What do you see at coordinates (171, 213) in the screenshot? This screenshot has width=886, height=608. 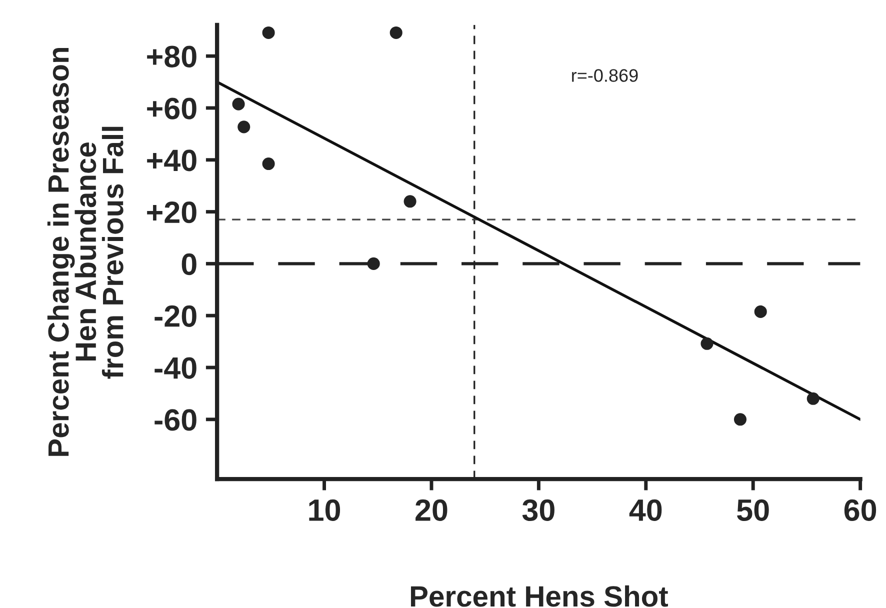 I see `y-tick-label: +20` at bounding box center [171, 213].